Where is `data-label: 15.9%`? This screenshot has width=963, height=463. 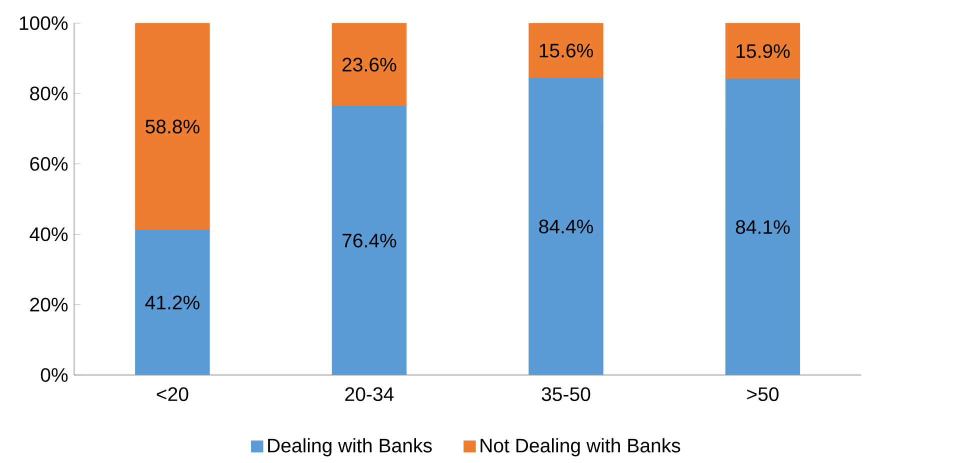
data-label: 15.9% is located at coordinates (763, 51).